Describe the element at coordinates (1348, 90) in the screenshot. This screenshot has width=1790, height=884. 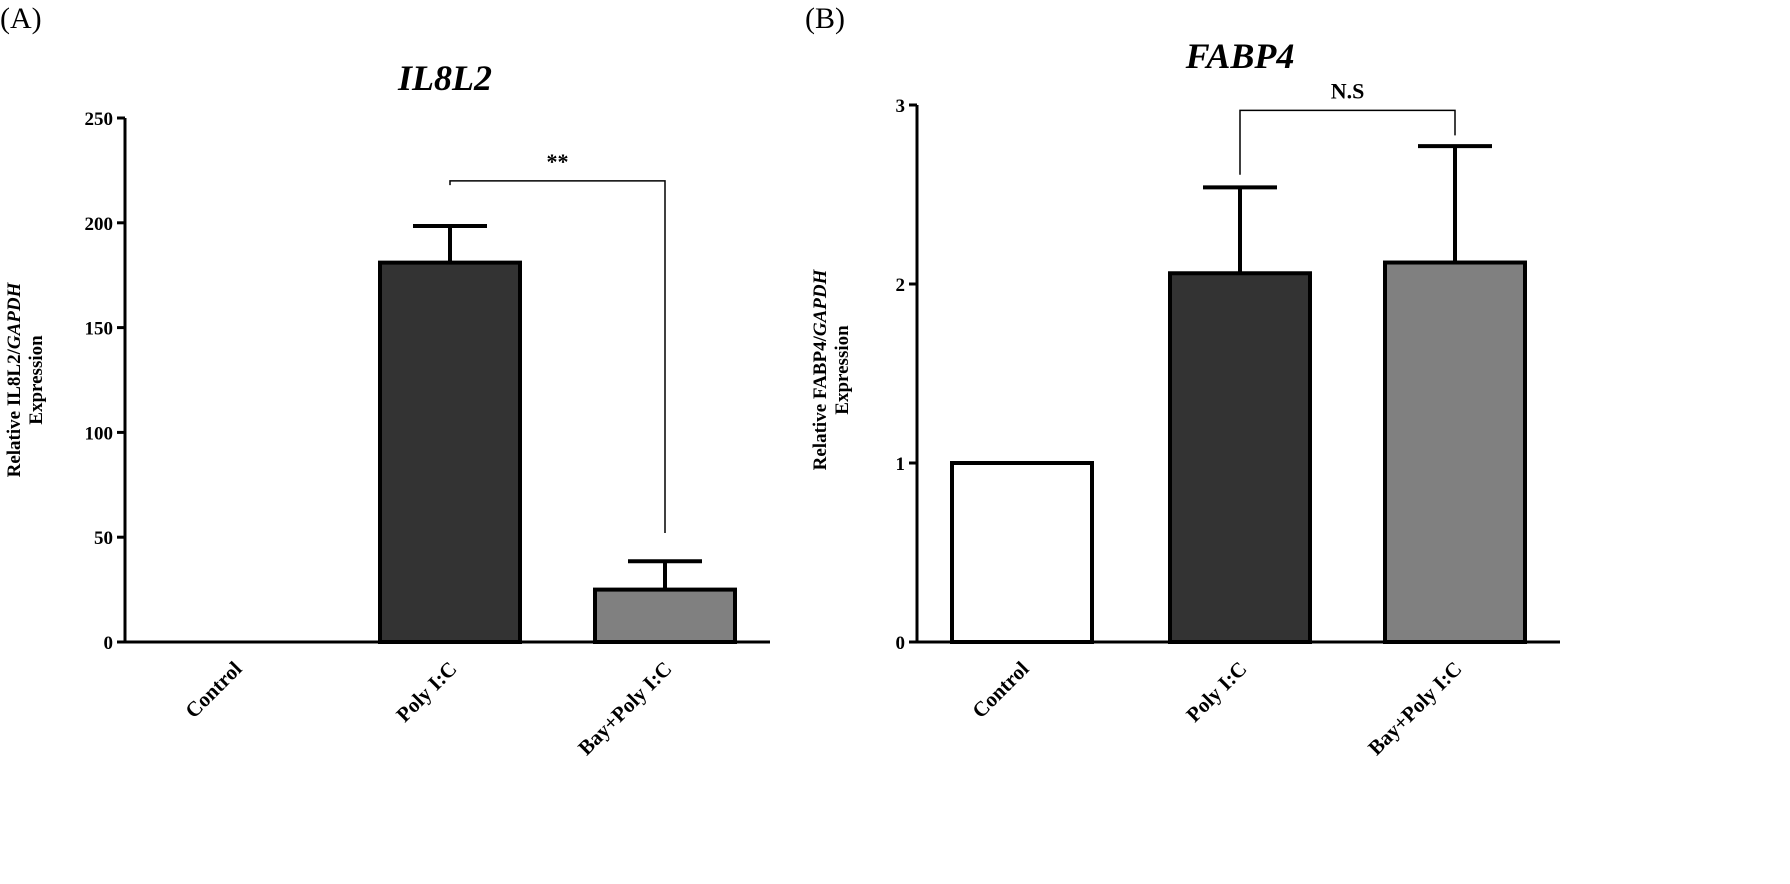
I see `panel-b-significance-label: N.S` at that location.